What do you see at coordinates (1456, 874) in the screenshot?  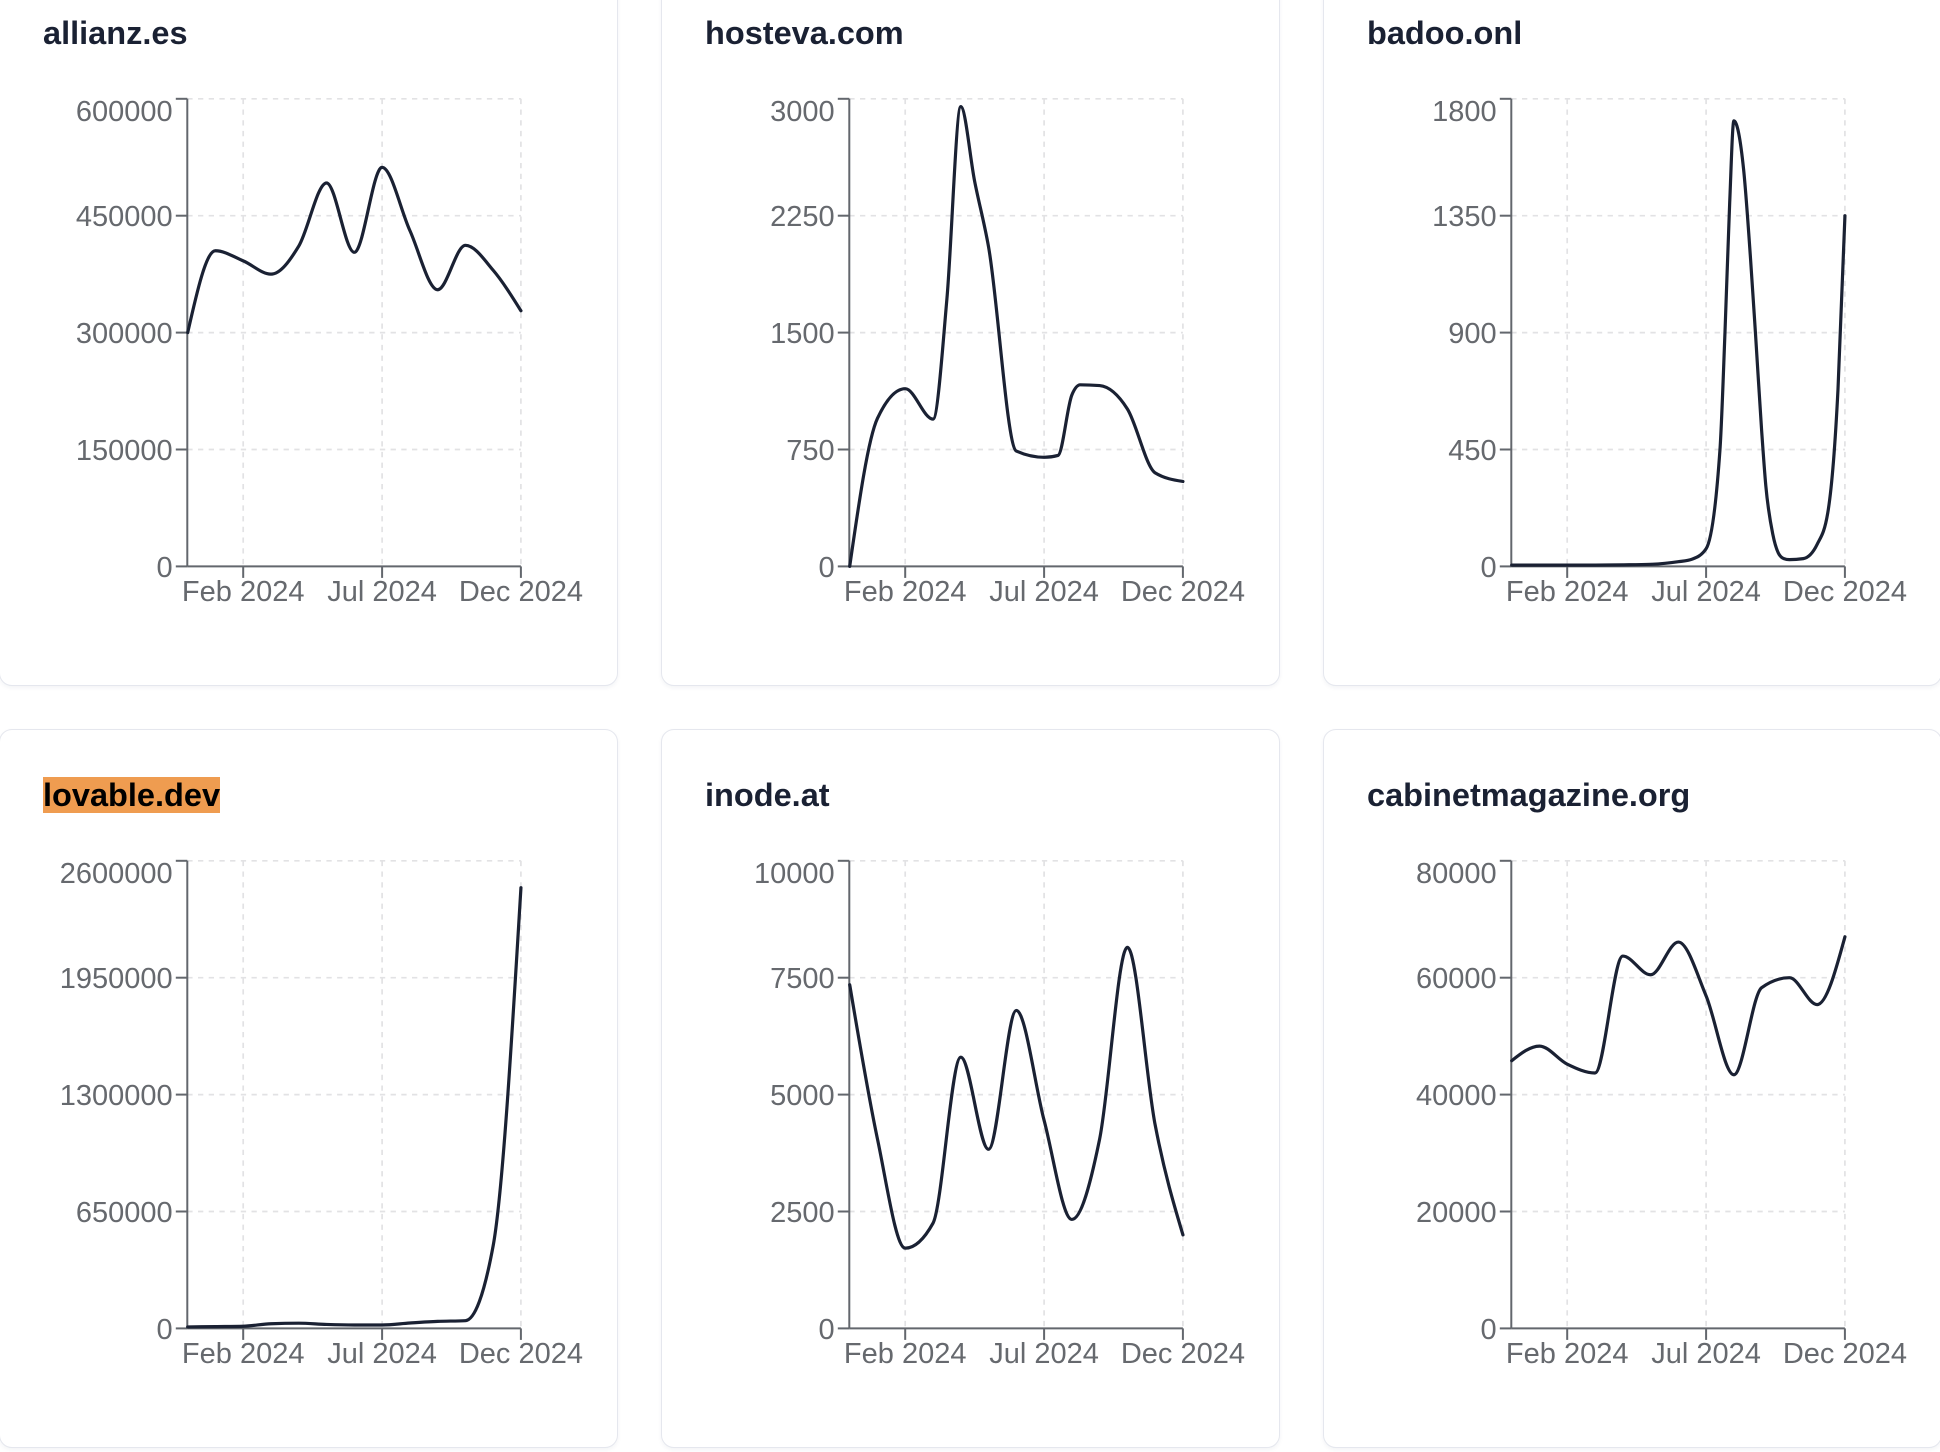 I see `svg-text: 80000` at bounding box center [1456, 874].